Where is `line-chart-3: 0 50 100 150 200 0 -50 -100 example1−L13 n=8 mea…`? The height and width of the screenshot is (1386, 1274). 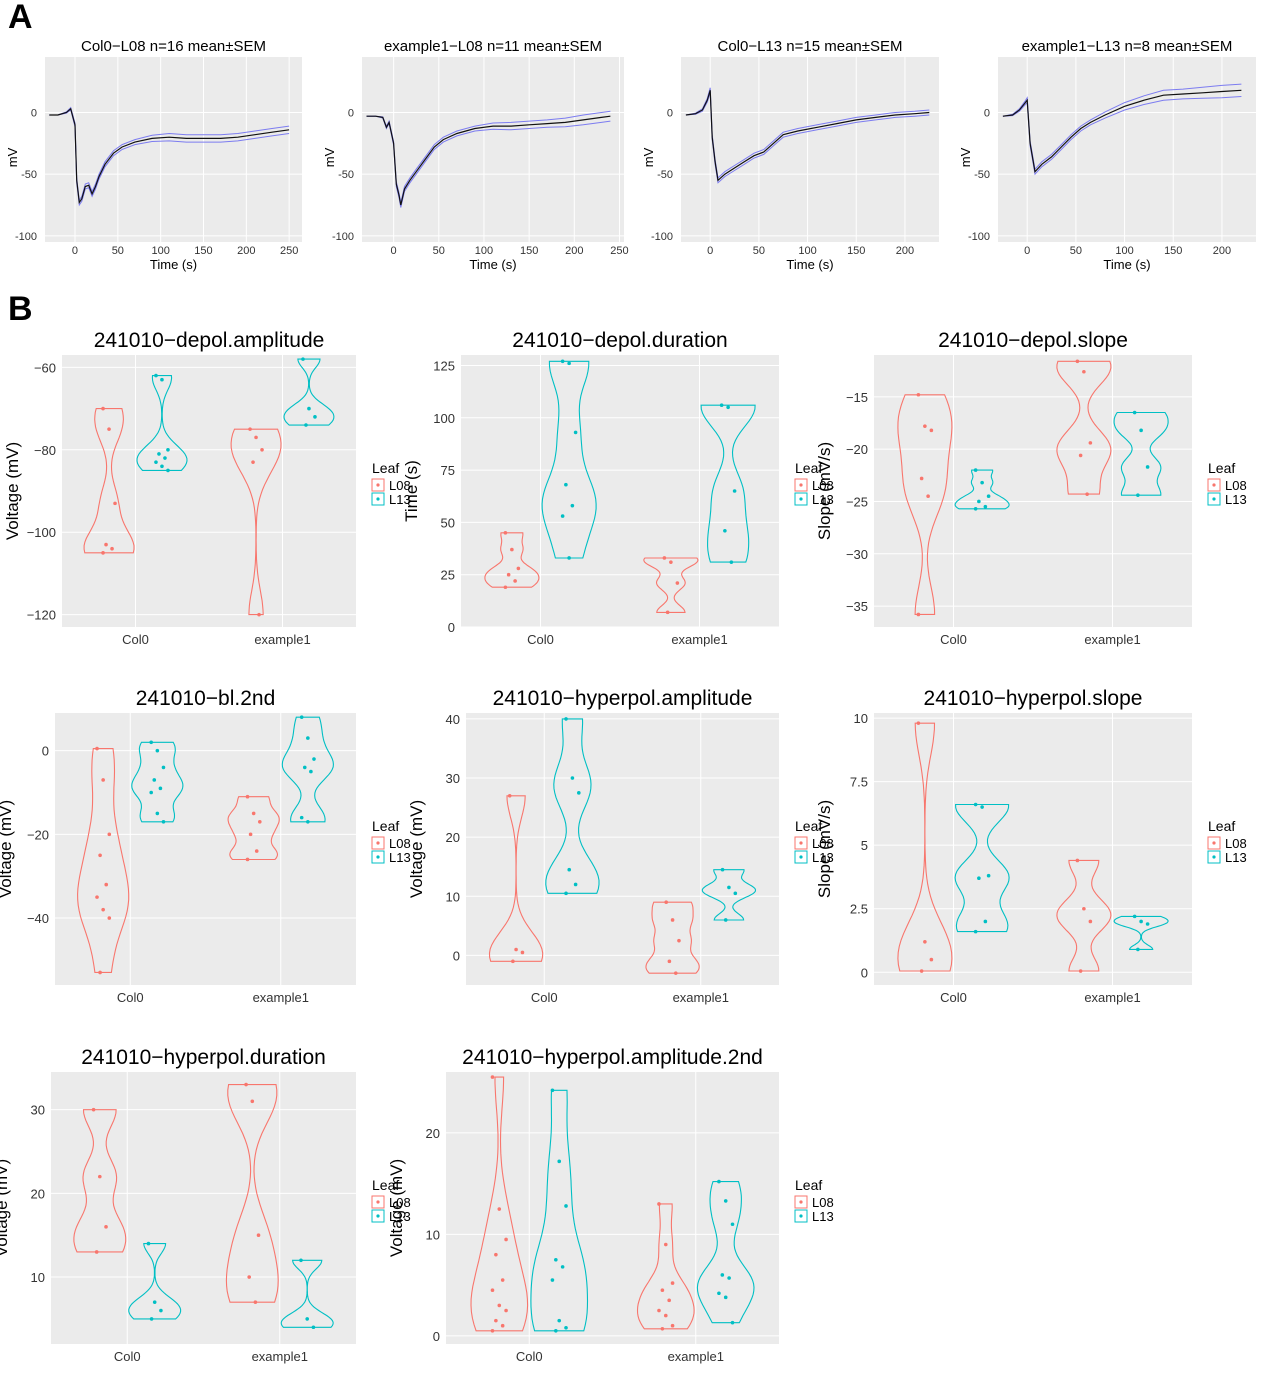 line-chart-3: 0 50 100 150 200 0 -50 -100 example1−L13 n=8 mea… is located at coordinates (1107, 155).